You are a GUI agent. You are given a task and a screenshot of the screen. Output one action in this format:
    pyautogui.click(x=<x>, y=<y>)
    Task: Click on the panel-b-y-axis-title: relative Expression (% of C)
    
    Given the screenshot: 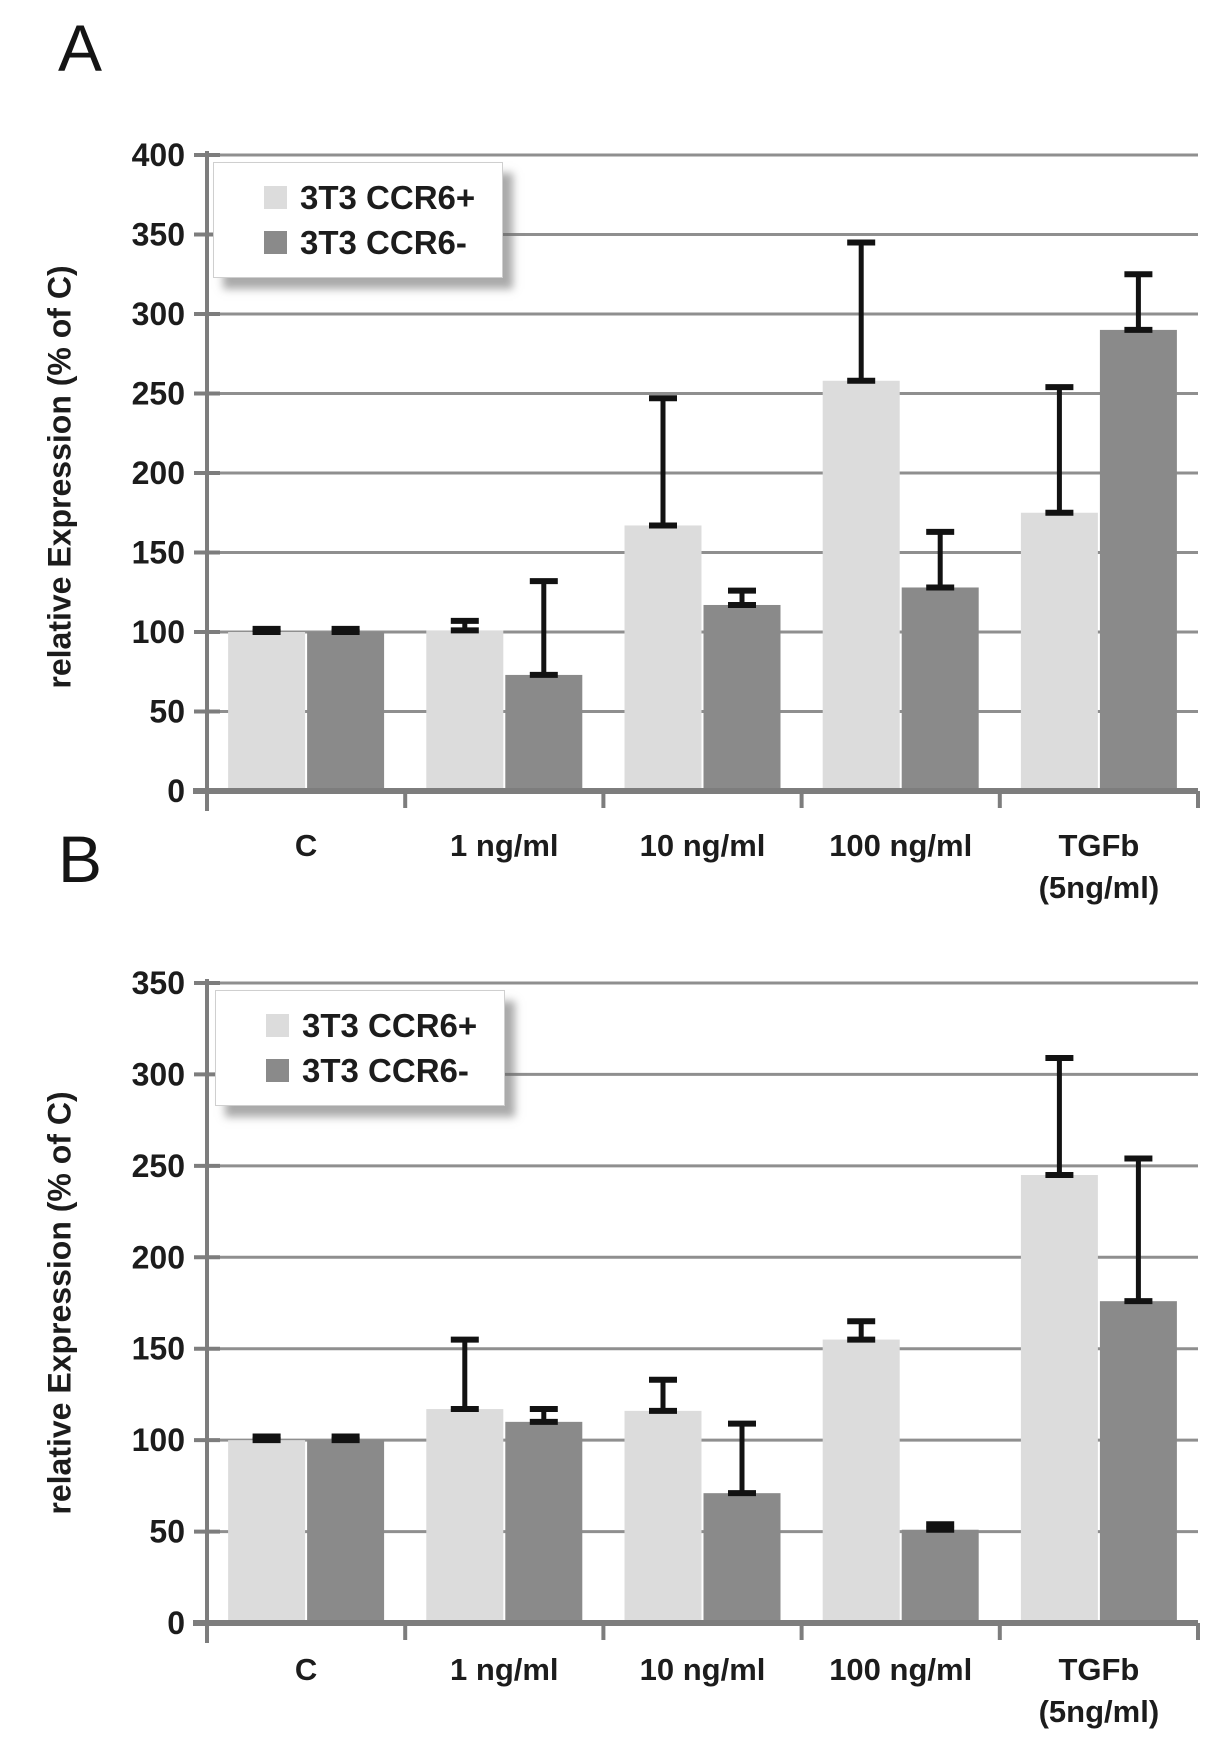 What is the action you would take?
    pyautogui.click(x=59, y=1303)
    